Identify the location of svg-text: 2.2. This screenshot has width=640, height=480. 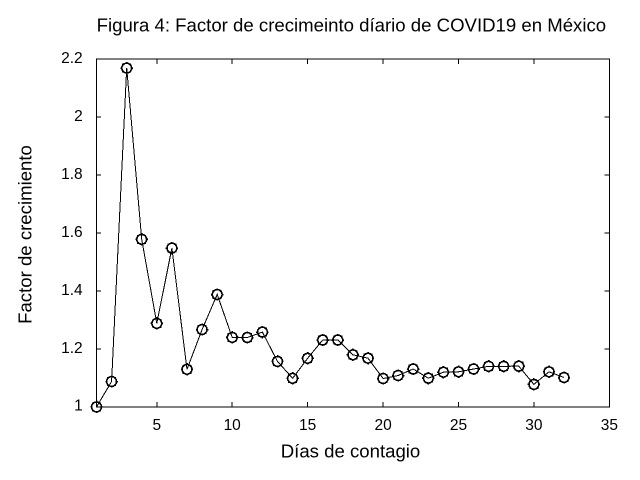
(72, 58).